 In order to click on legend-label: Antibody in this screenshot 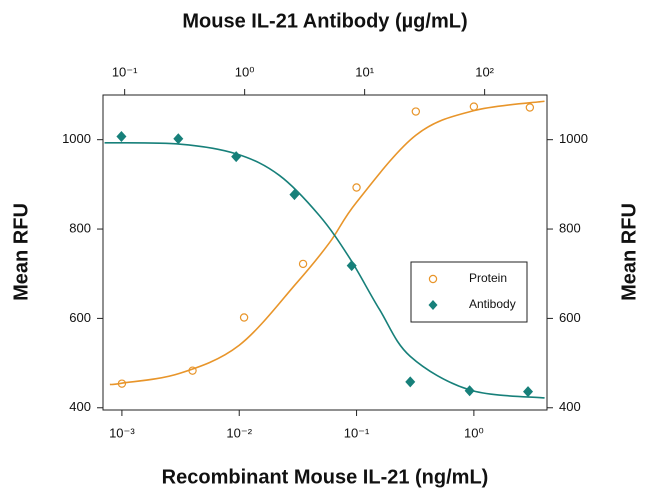, I will do `click(492, 304)`.